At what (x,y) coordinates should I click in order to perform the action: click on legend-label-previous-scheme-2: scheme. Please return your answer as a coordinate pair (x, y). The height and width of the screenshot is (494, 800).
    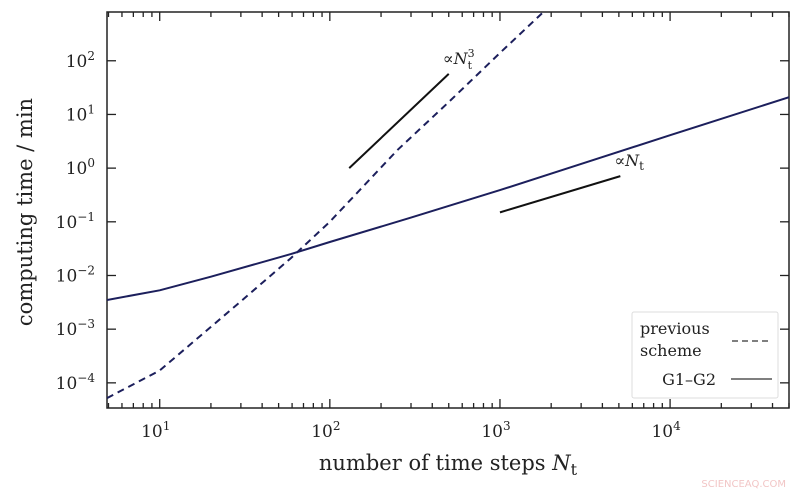
    Looking at the image, I should click on (671, 350).